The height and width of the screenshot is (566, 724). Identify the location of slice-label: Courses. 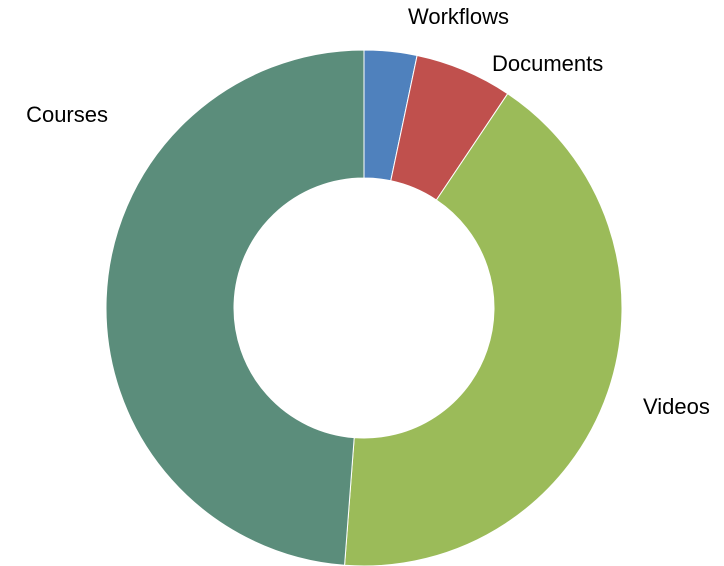
(67, 114).